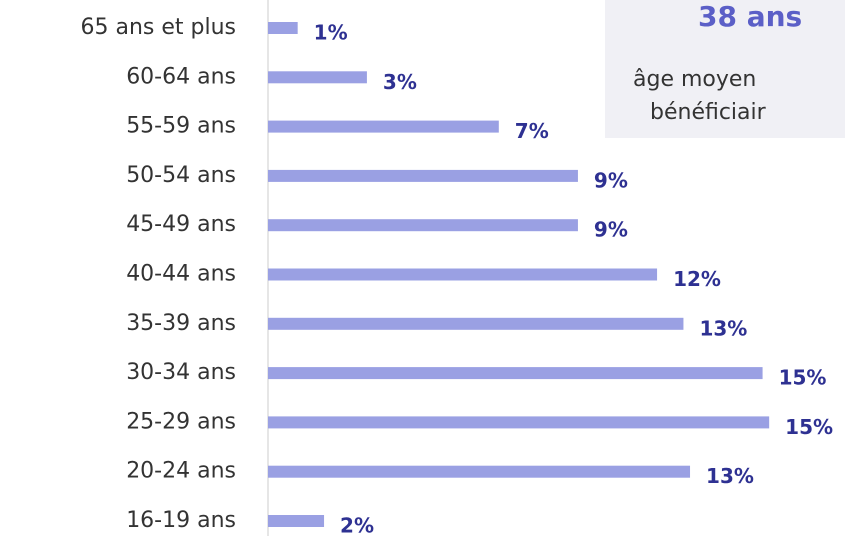  What do you see at coordinates (181, 274) in the screenshot?
I see `category-label: 40-44 ans` at bounding box center [181, 274].